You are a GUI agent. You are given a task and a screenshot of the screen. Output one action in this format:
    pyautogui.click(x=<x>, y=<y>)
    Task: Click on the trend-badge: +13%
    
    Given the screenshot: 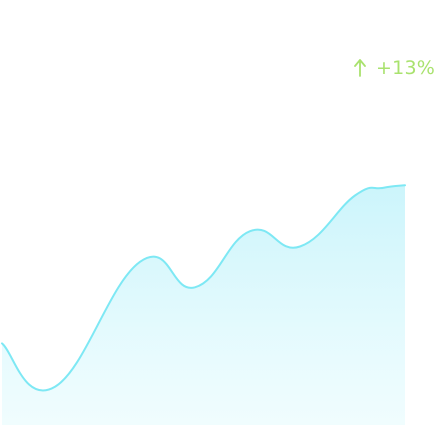 What is the action you would take?
    pyautogui.click(x=394, y=68)
    